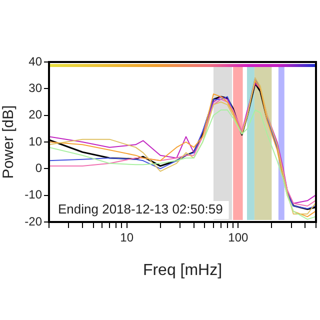  I want to click on x-tick-label: 100, so click(238, 237).